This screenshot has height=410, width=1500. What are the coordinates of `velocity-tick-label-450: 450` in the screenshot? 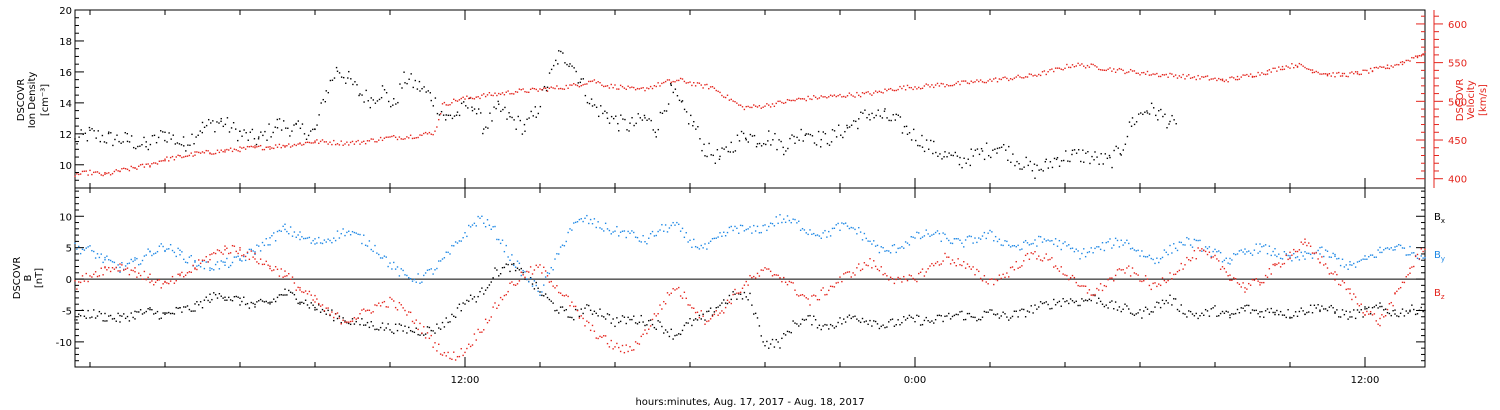 It's located at (1457, 141).